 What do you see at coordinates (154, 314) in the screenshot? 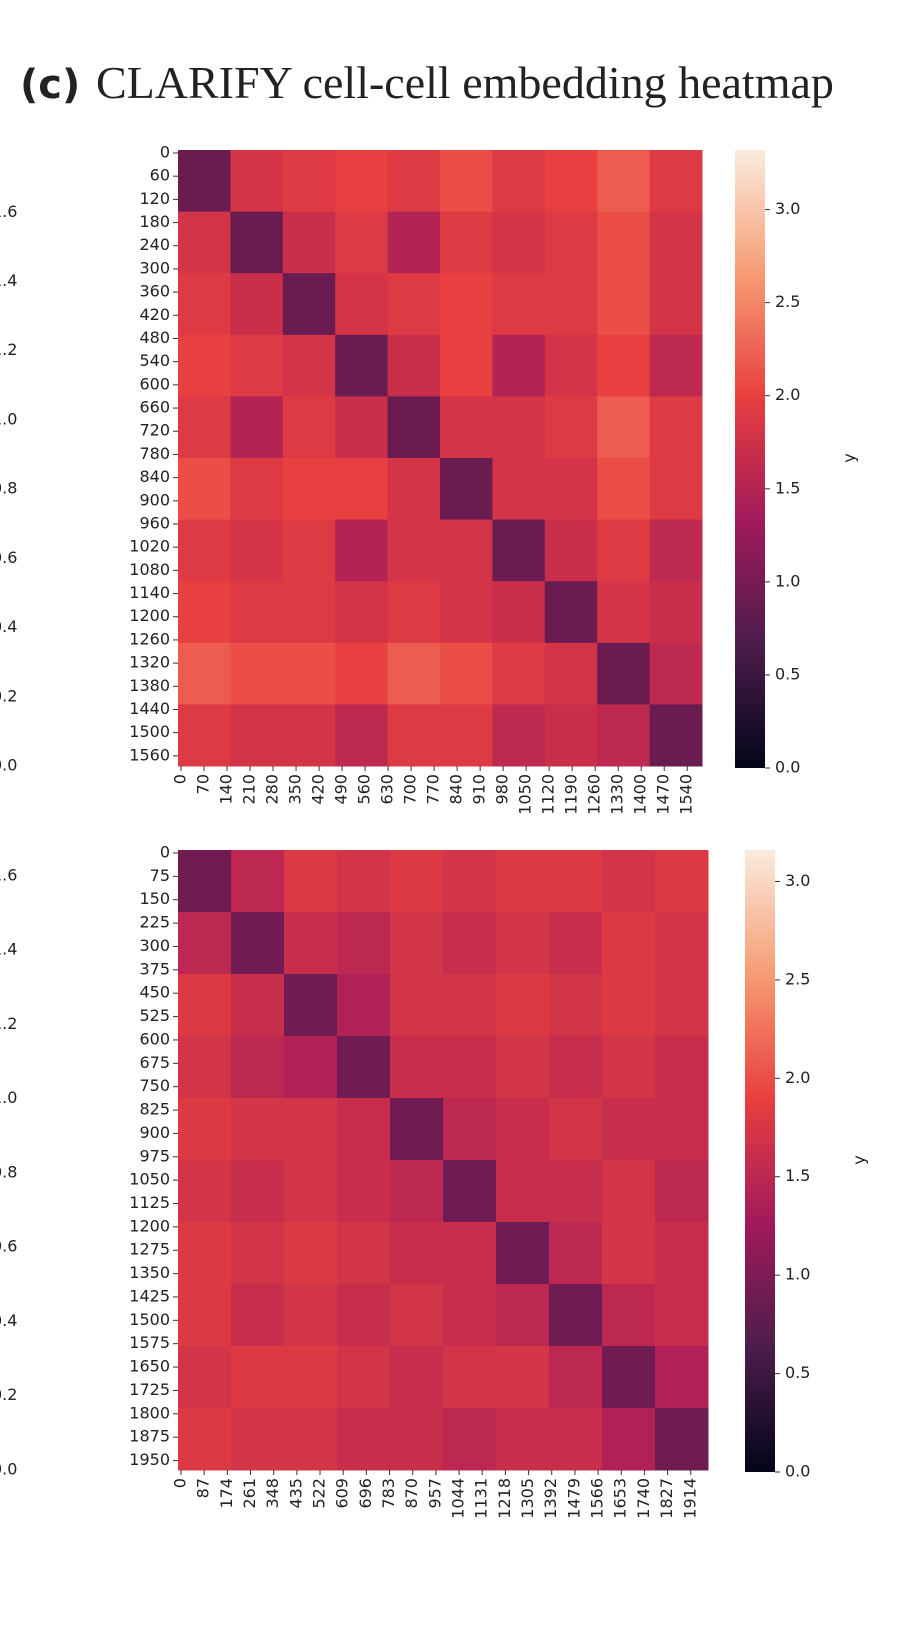
I see `y-tick-label: 420` at bounding box center [154, 314].